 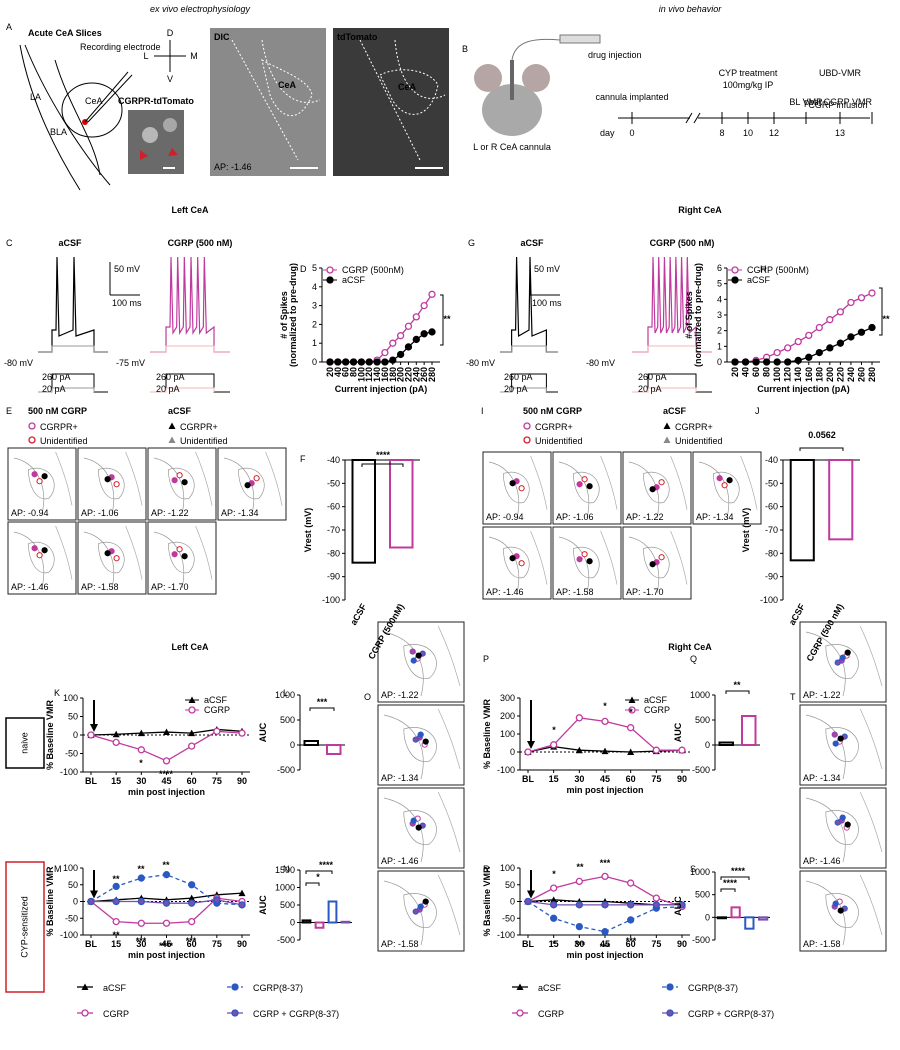 I want to click on electrode, so click(x=110, y=98).